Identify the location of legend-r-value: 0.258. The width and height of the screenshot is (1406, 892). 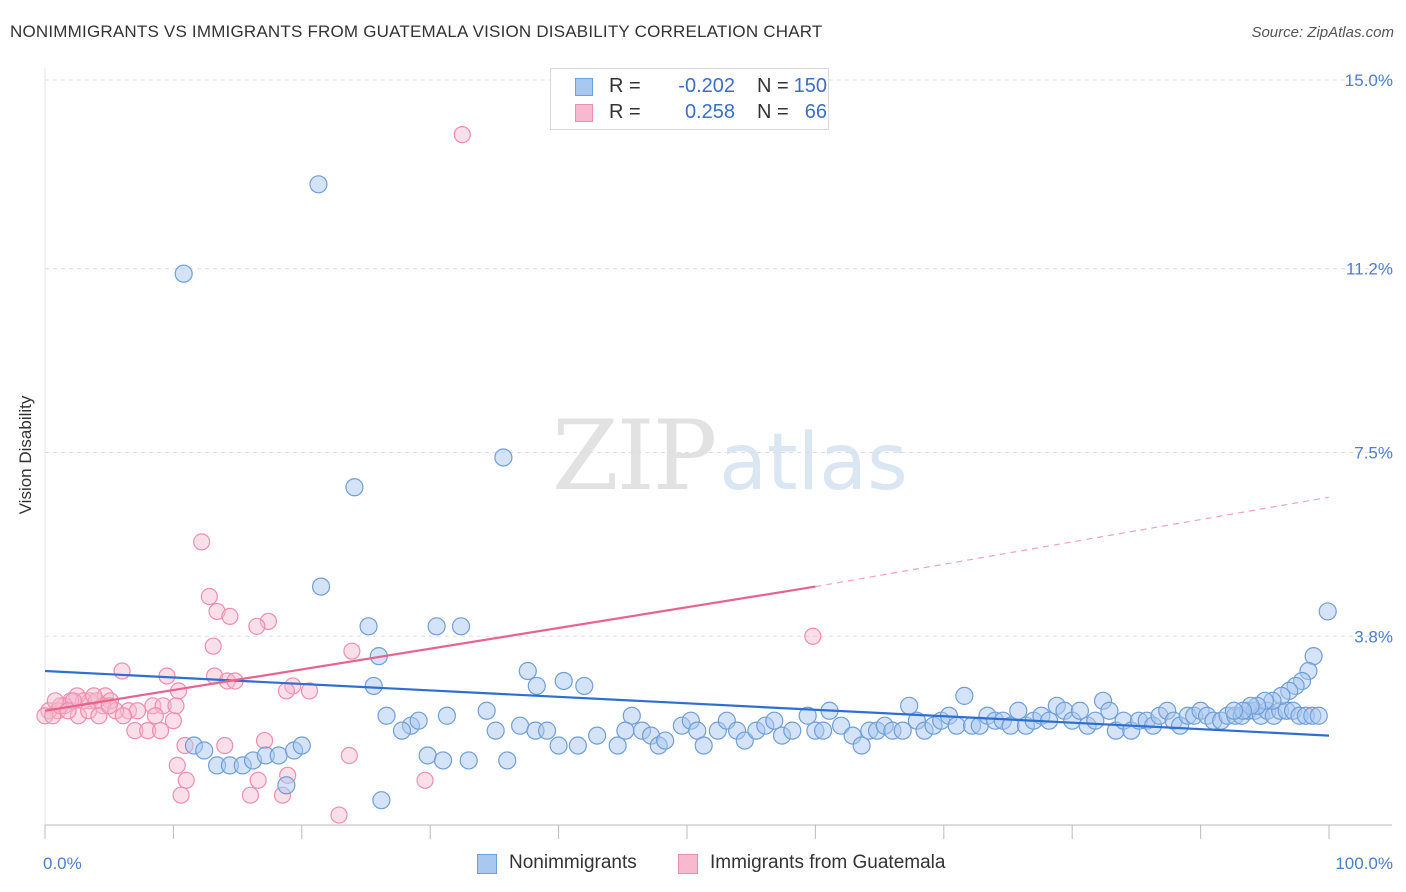
(709, 112).